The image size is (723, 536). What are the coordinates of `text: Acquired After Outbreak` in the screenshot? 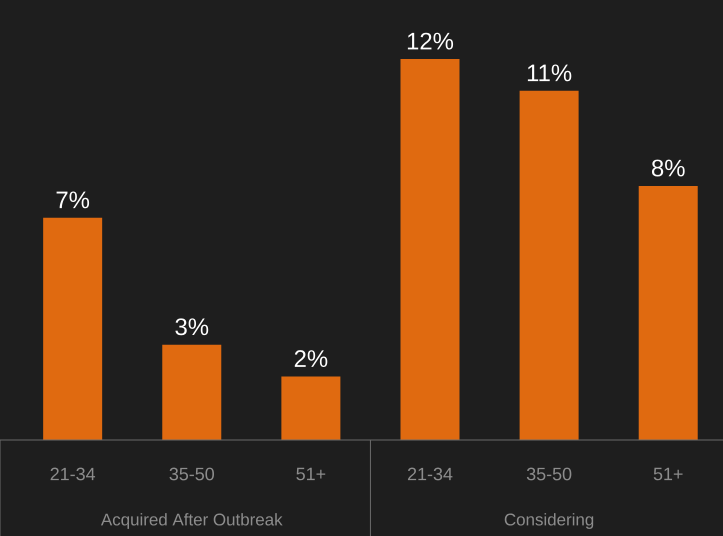 It's located at (191, 521).